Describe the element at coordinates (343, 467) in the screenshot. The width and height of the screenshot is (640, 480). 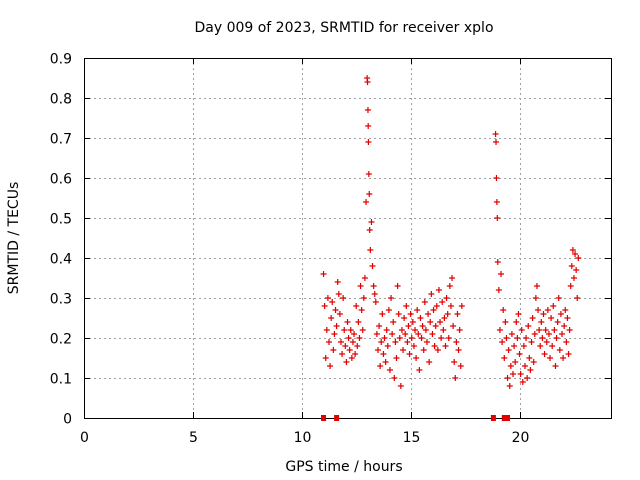
I see `x-axis-label: GPS time / hours` at that location.